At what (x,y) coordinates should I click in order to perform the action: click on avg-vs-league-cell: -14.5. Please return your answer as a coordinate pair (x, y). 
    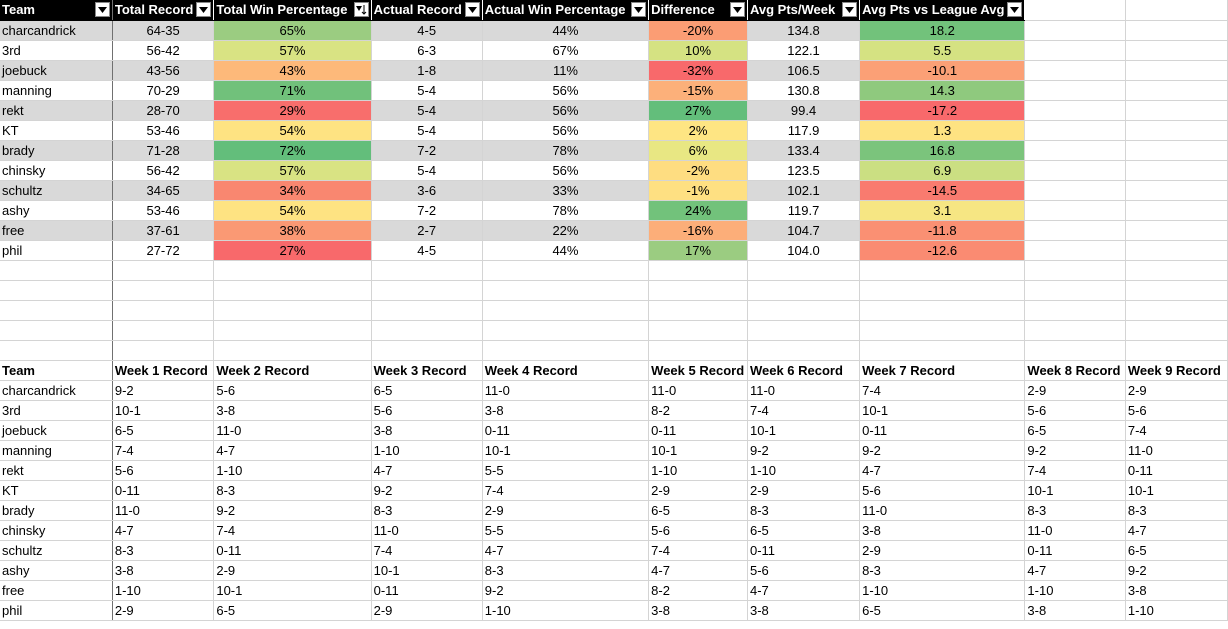
    Looking at the image, I should click on (942, 190).